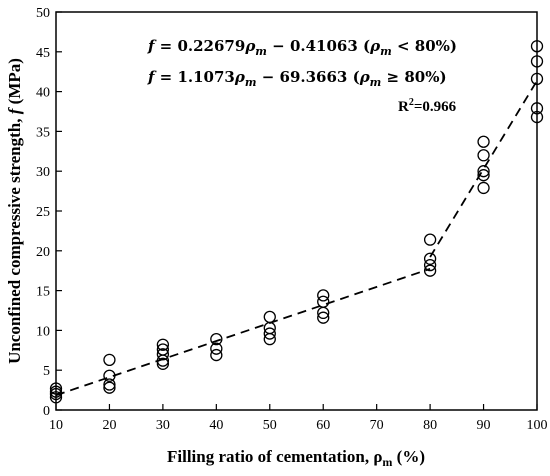 Image resolution: width=550 pixels, height=476 pixels. What do you see at coordinates (43, 212) in the screenshot?
I see `y-tick-label: 25` at bounding box center [43, 212].